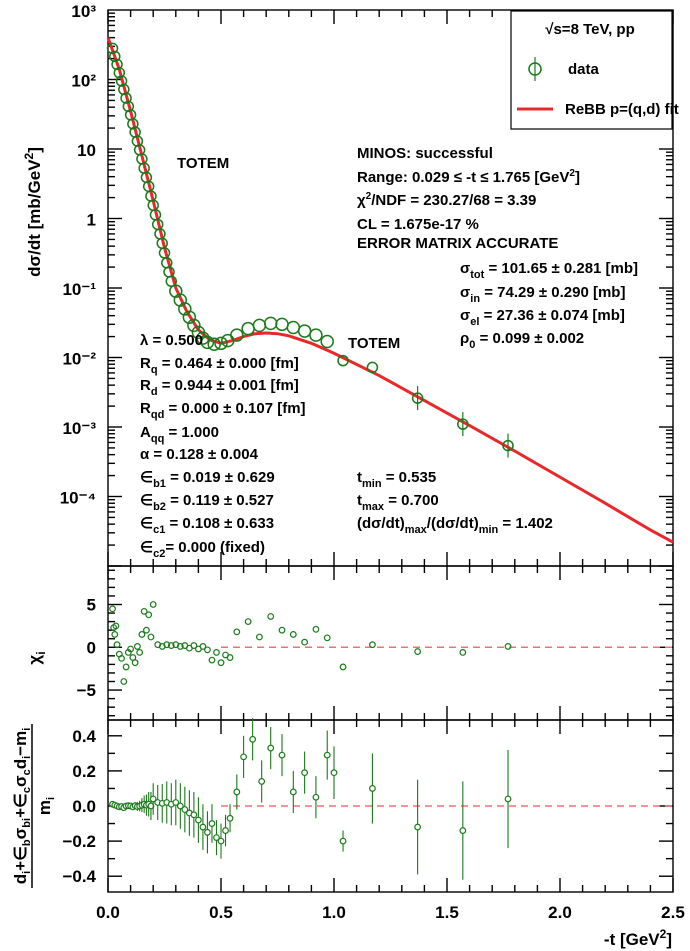 Image resolution: width=690 pixels, height=951 pixels. What do you see at coordinates (549, 270) in the screenshot?
I see `sigma-tot: σtot = 101.65 ± 0.281 [mb]` at bounding box center [549, 270].